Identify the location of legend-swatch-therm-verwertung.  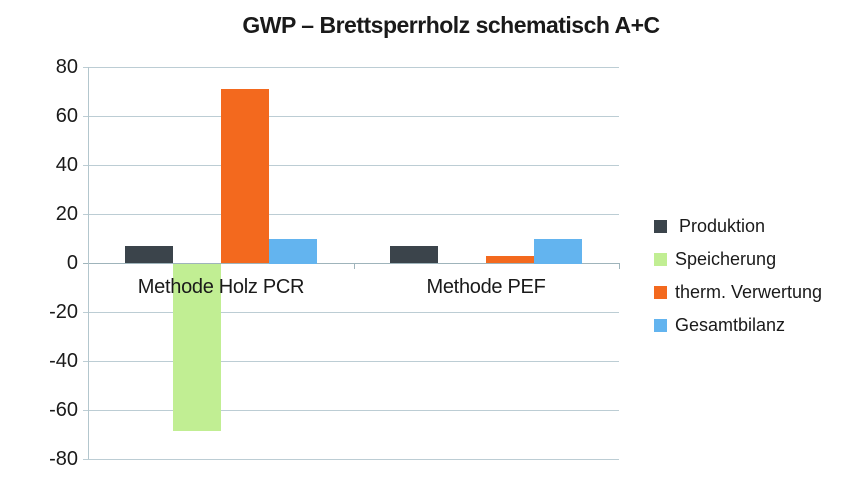
(660, 292).